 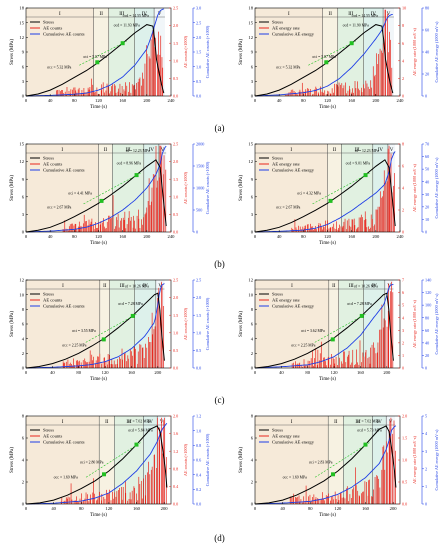 What do you see at coordinates (414, 51) in the screenshot?
I see `y2-axis-label: AE energy rate (1000 mV·s)` at bounding box center [414, 51].